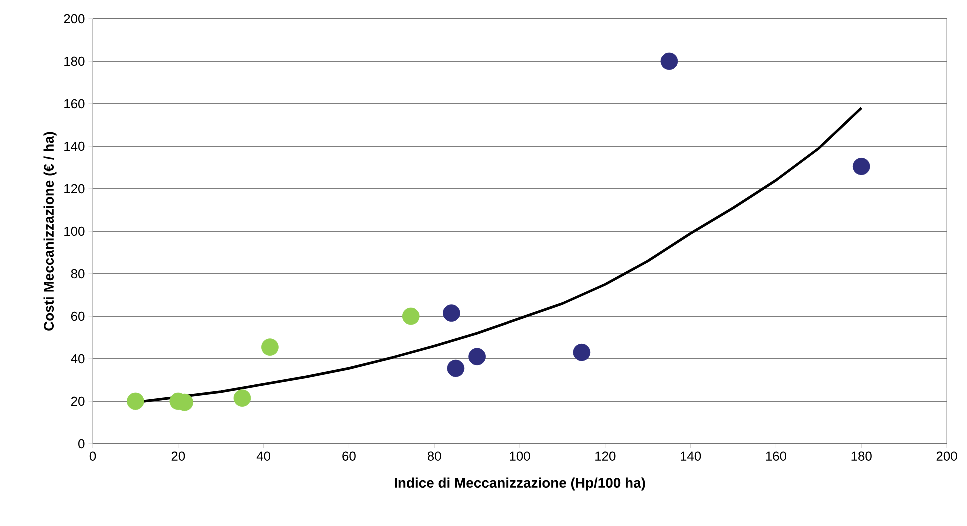 Image resolution: width=967 pixels, height=526 pixels. What do you see at coordinates (947, 456) in the screenshot?
I see `x-tick-label: 200` at bounding box center [947, 456].